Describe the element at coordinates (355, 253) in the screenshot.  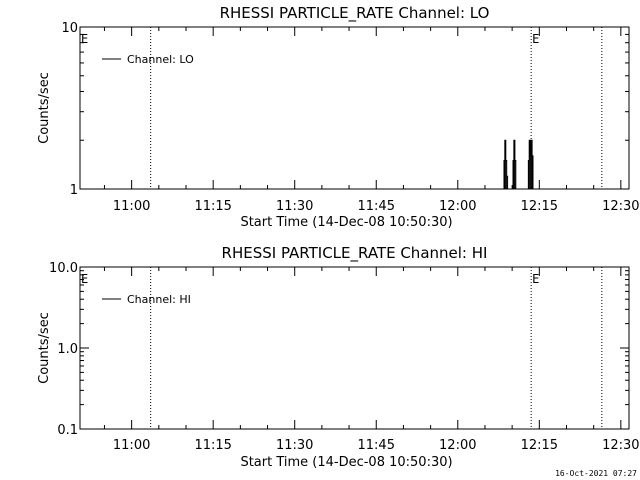
I see `chart-title: RHESSI PARTICLE_RATE Channel: HI` at that location.